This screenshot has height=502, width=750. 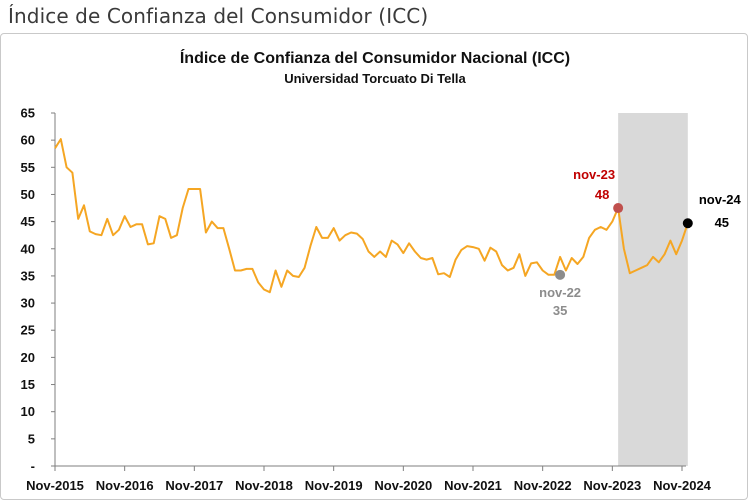 What do you see at coordinates (334, 485) in the screenshot?
I see `x-tick-label: Nov-2019` at bounding box center [334, 485].